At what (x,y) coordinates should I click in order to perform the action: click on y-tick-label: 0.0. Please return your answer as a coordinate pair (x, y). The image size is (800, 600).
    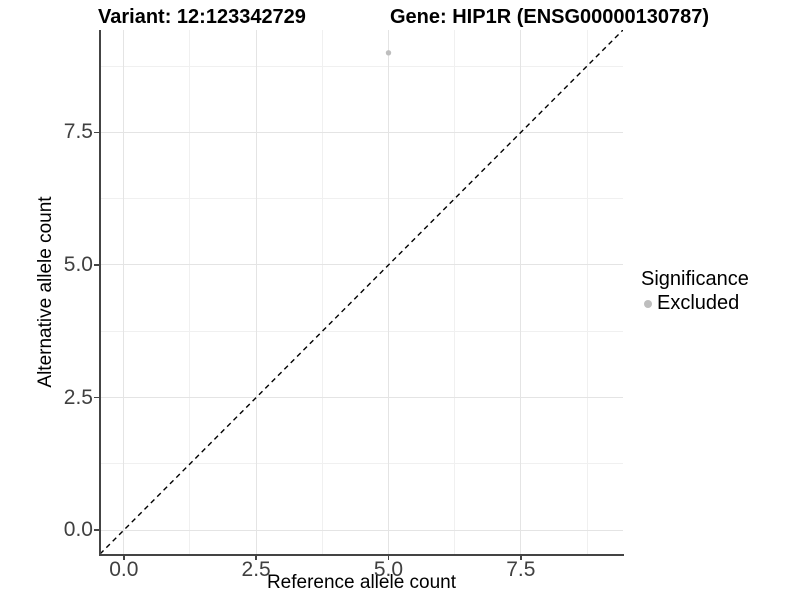
    Looking at the image, I should click on (78, 530).